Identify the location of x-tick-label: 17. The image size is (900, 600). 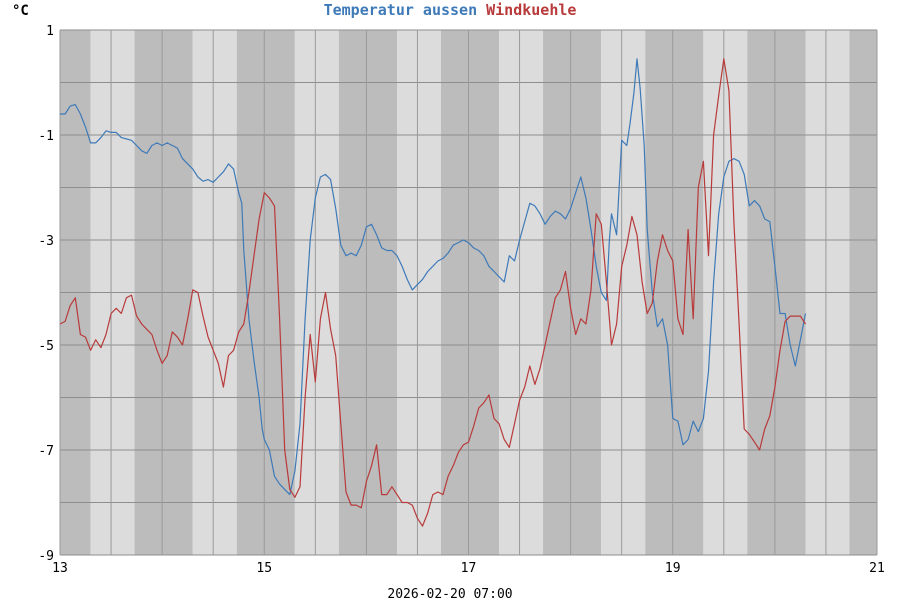
(469, 568).